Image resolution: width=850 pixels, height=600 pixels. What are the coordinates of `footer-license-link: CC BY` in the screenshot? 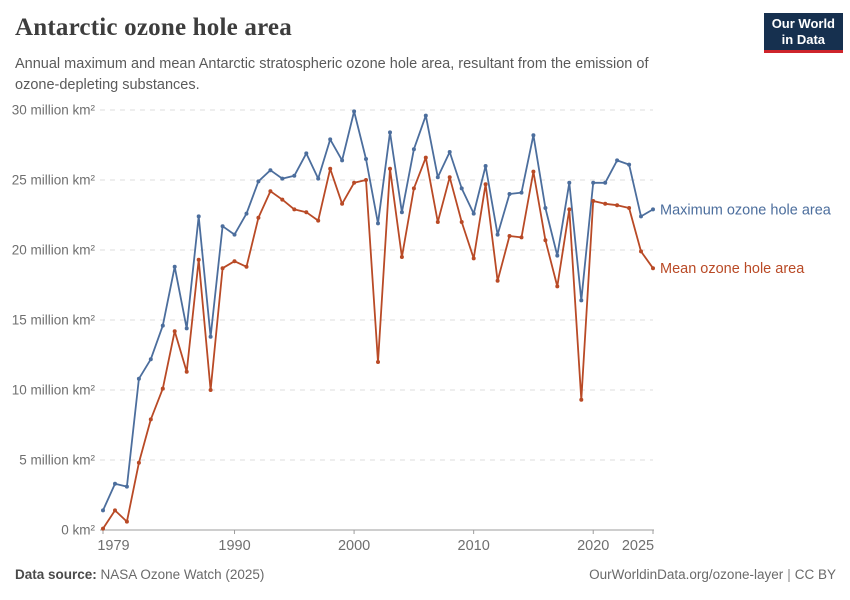 It's located at (815, 574).